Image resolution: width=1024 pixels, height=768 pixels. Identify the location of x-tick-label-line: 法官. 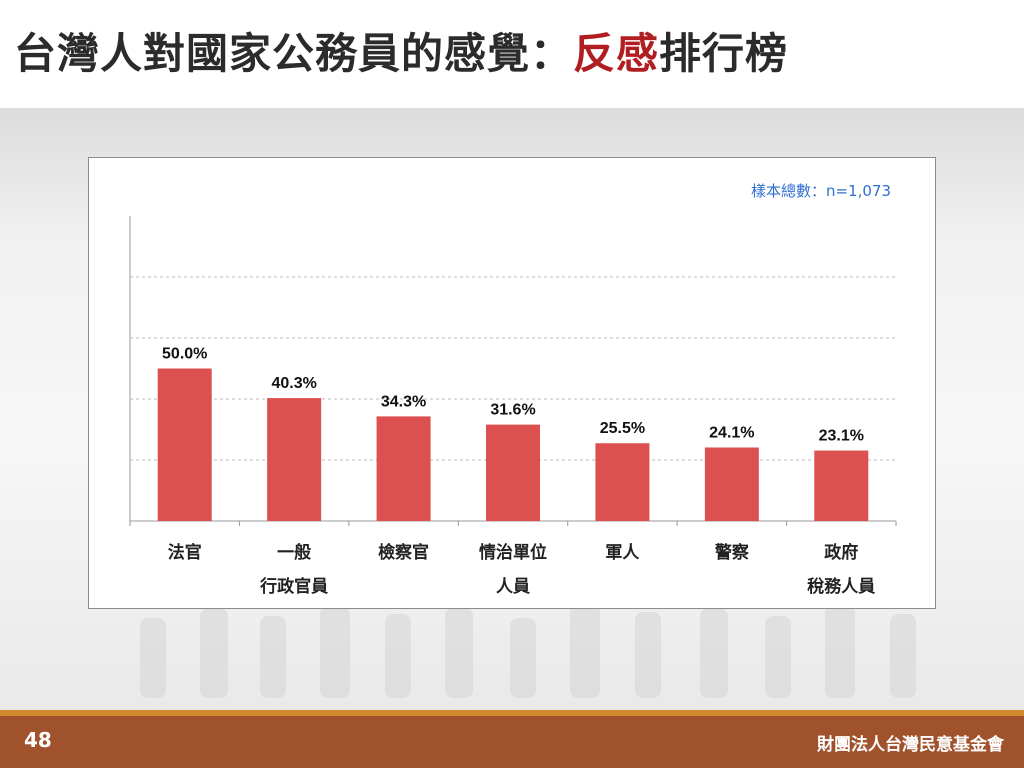
(184, 553).